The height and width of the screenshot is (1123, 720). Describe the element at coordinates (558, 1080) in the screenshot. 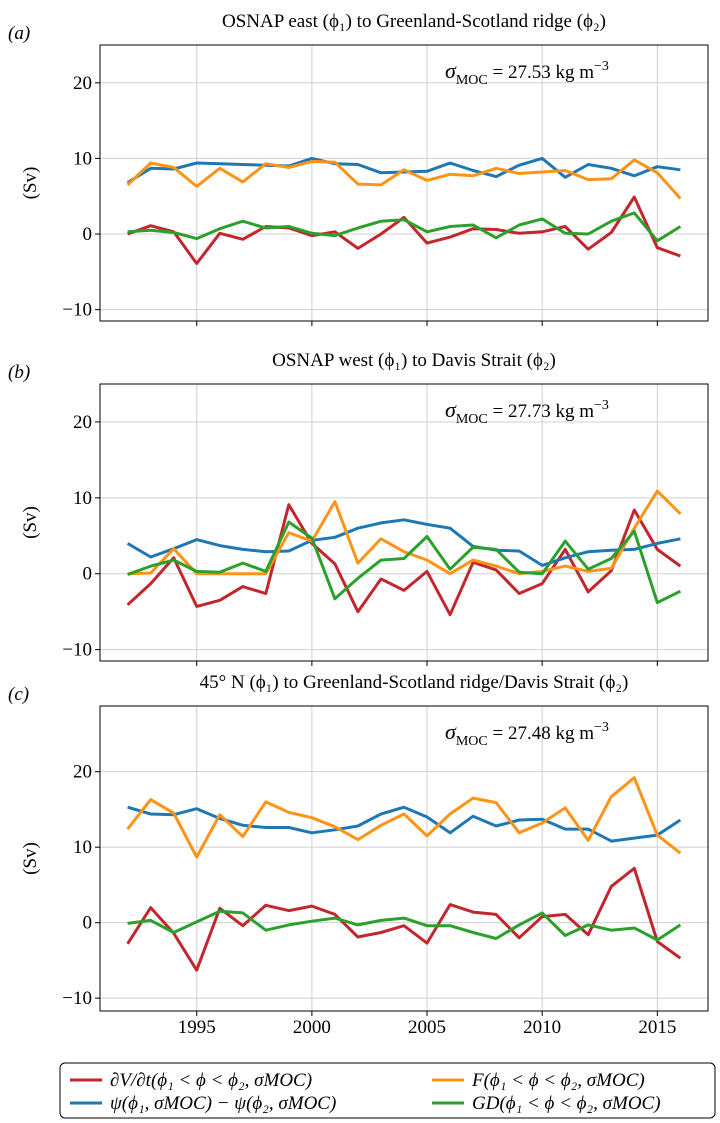

I see `legend-label: F(ϕ₁ < ϕ < ϕ₂, σMOC)` at that location.